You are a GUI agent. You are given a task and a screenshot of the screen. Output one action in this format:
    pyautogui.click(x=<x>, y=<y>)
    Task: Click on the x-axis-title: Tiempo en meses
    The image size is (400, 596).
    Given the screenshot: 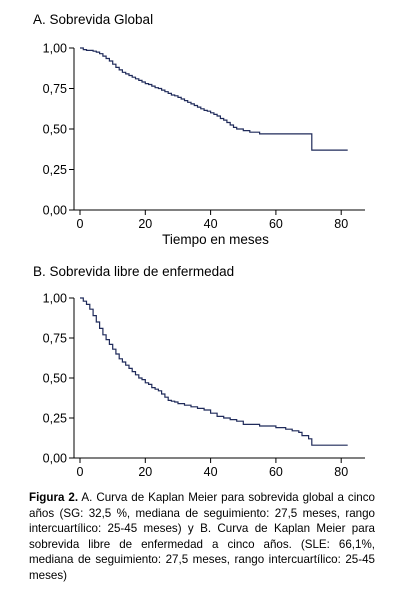 What is the action you would take?
    pyautogui.click(x=215, y=239)
    